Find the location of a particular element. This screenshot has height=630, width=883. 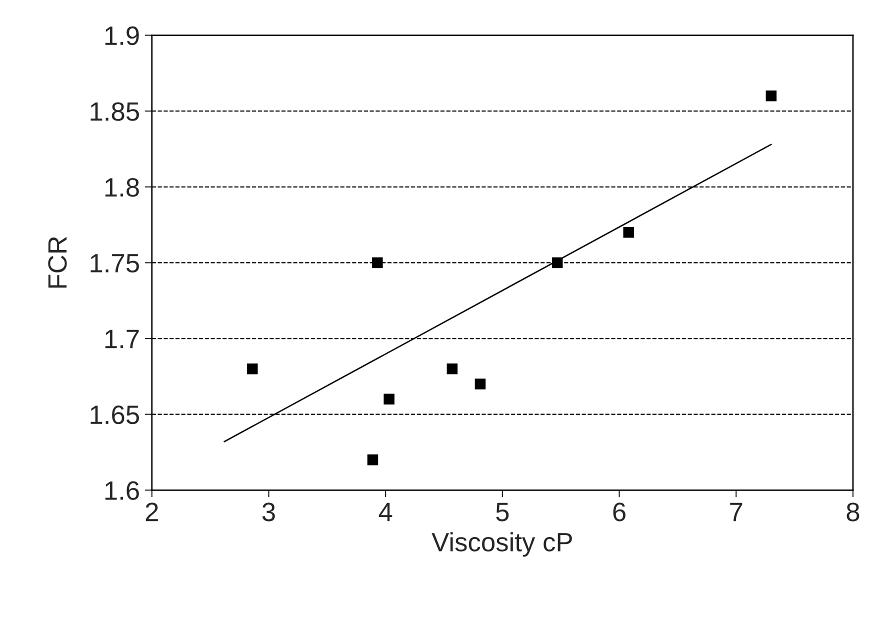

y-tick-label: 1.65 is located at coordinates (114, 414).